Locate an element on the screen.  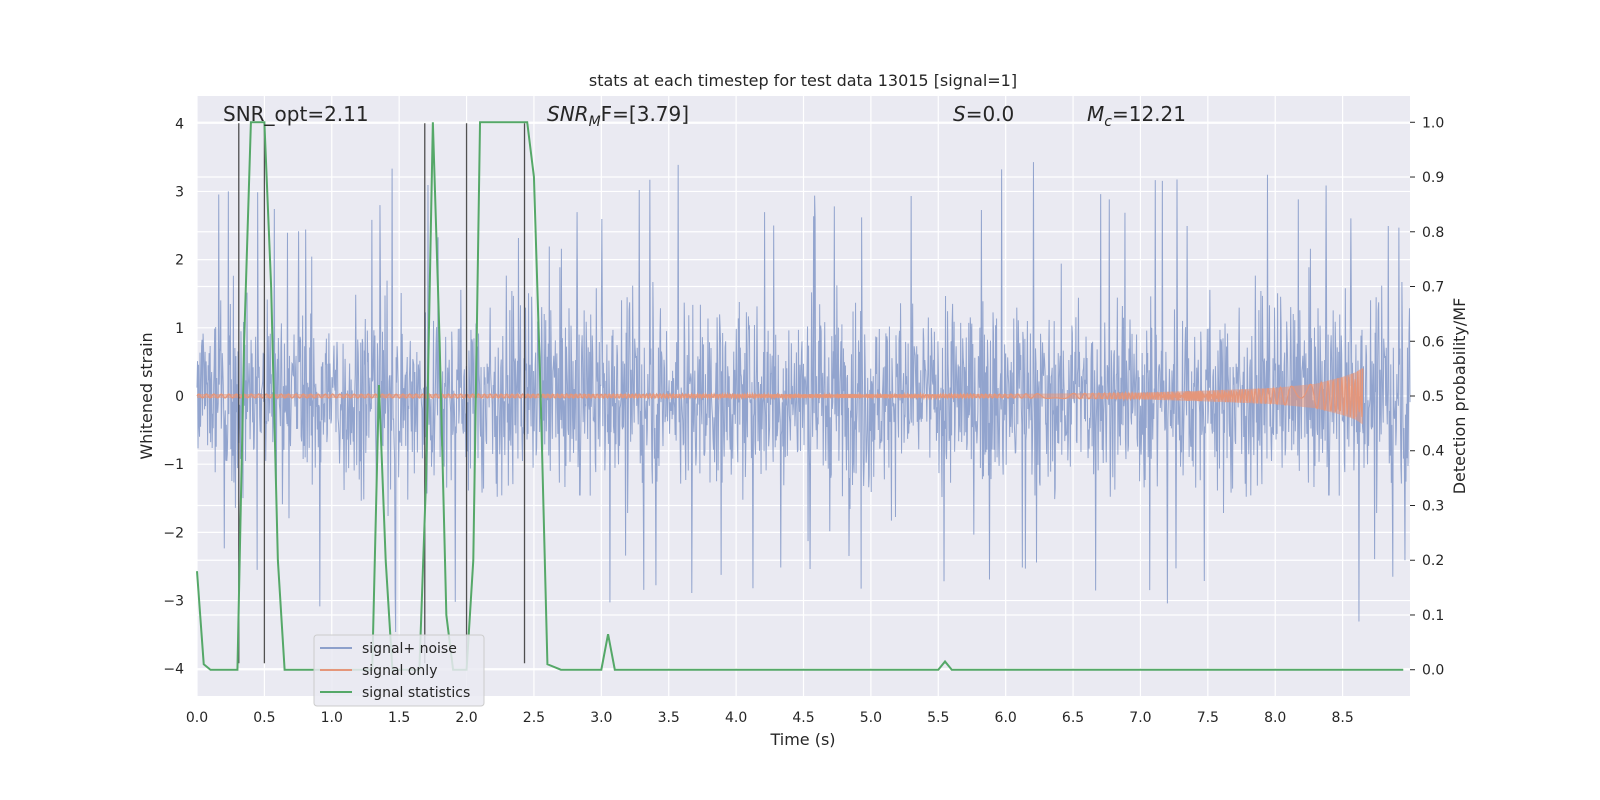
annotation-mc-rest: =12.21 is located at coordinates (1149, 114).